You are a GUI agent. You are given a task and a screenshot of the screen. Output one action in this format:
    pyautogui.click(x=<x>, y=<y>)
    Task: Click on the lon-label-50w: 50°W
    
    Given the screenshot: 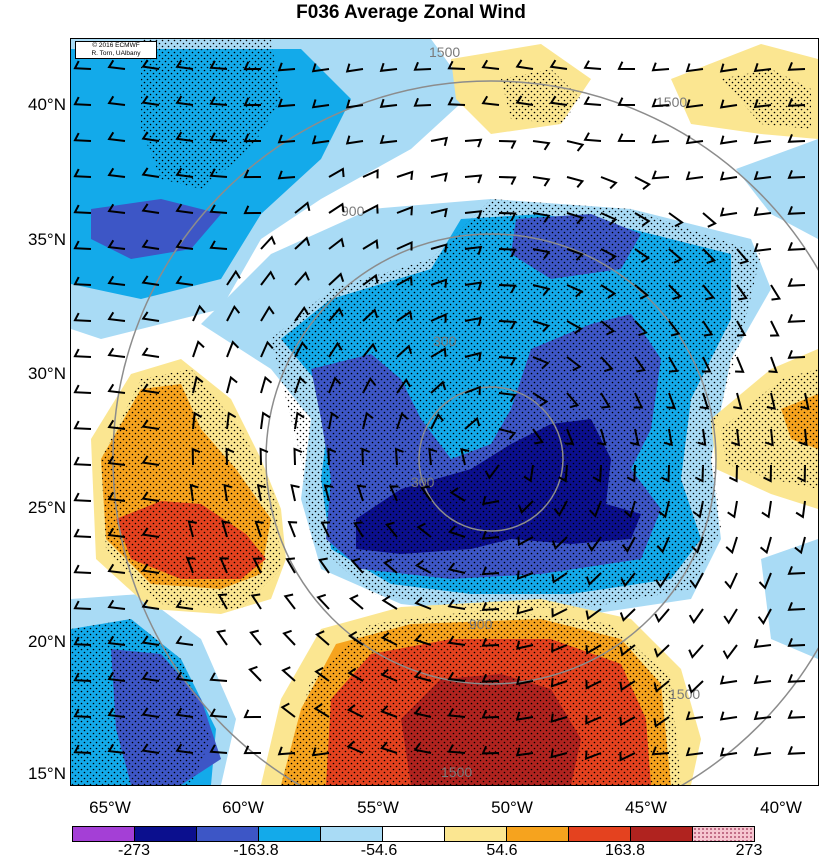 What is the action you would take?
    pyautogui.click(x=512, y=807)
    